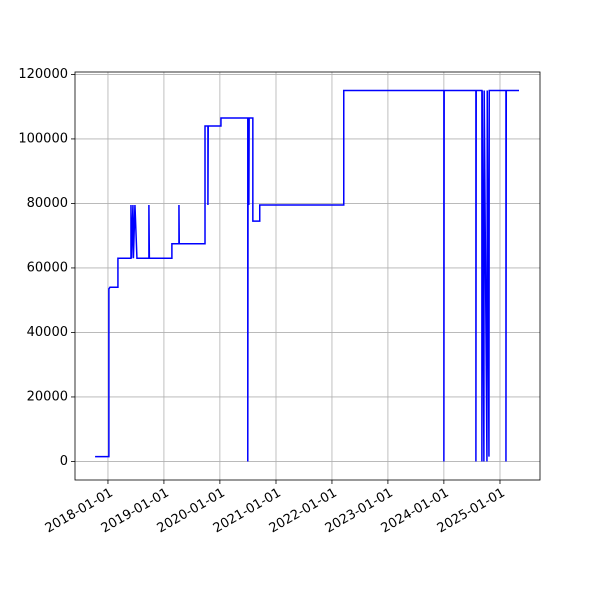 Image resolution: width=600 pixels, height=600 pixels. Describe the element at coordinates (43, 74) in the screenshot. I see `y-tick-label: 120000` at that location.